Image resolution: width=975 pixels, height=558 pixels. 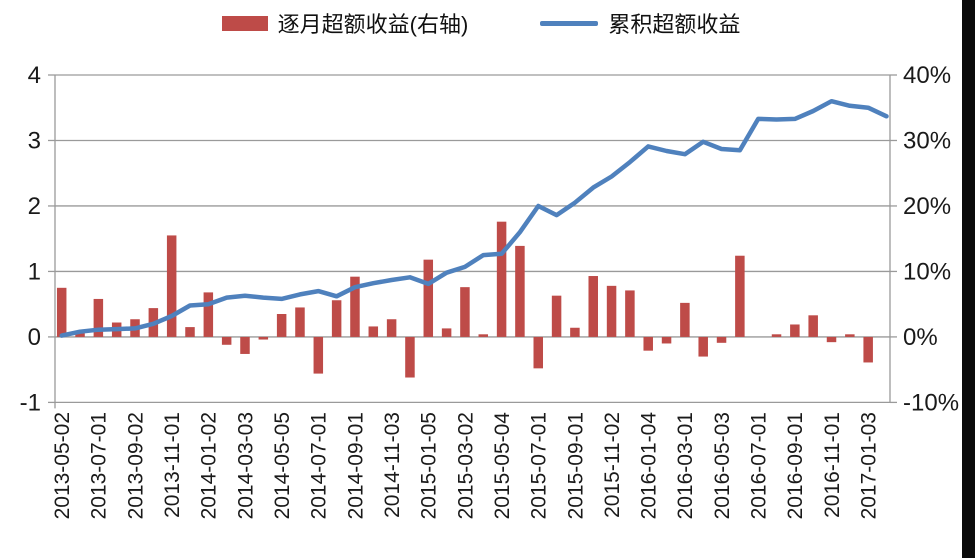 I want to click on y-left-tick-label: 3, so click(x=34, y=140).